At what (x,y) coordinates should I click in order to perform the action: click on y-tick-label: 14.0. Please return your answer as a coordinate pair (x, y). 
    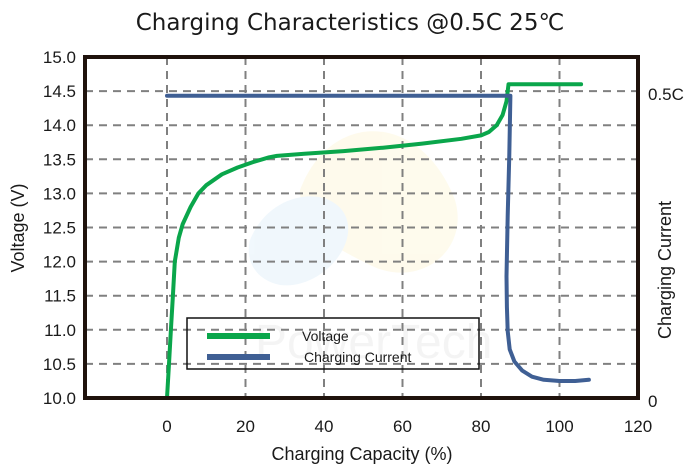
    Looking at the image, I should click on (59, 125).